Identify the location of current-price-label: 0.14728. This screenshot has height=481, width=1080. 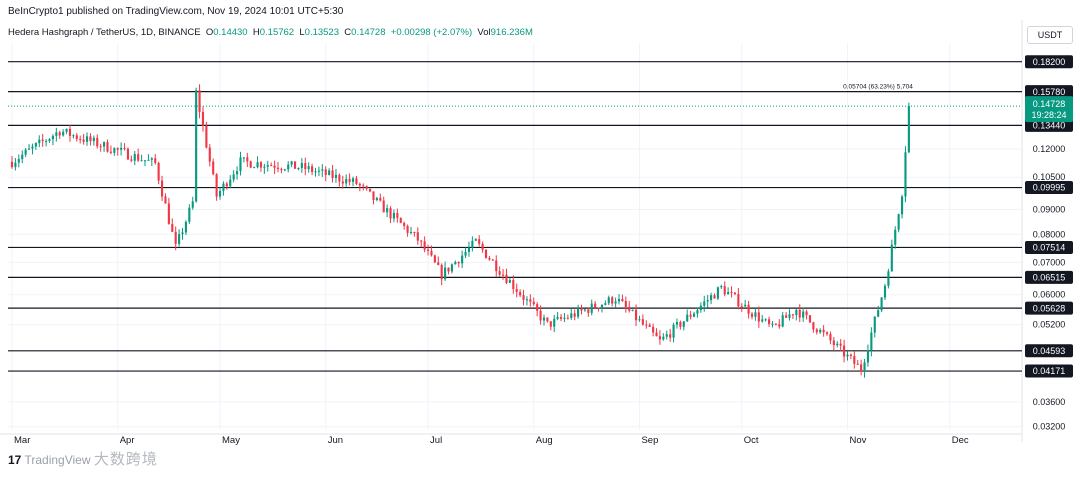
(1049, 104).